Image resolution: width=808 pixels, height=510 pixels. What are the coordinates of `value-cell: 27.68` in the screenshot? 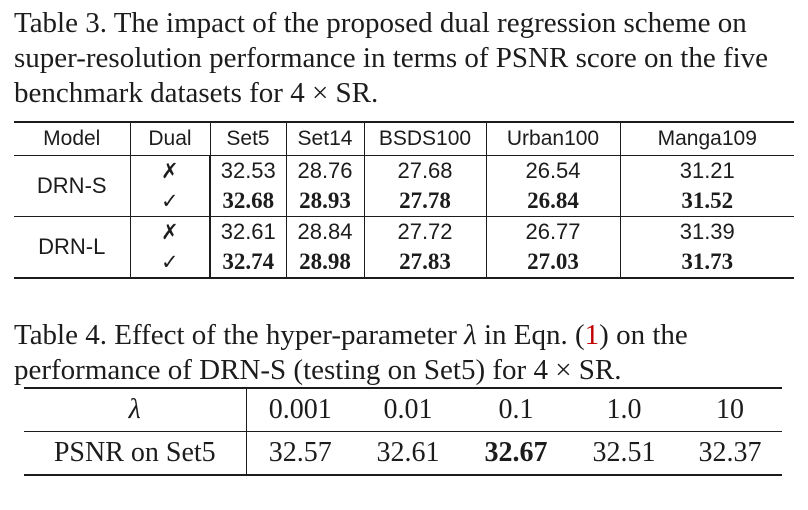 It's located at (424, 170).